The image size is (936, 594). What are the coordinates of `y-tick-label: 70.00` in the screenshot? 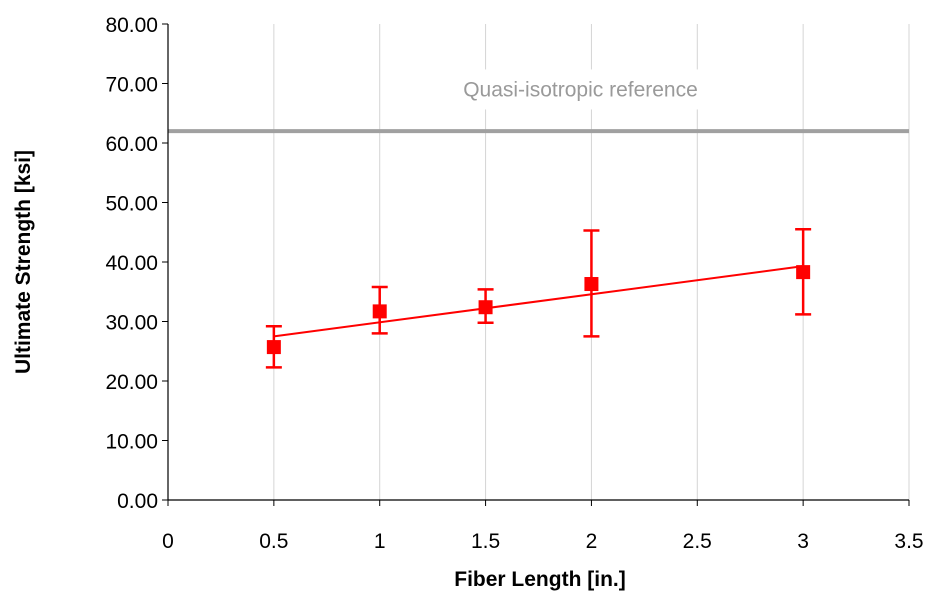 It's located at (131, 85).